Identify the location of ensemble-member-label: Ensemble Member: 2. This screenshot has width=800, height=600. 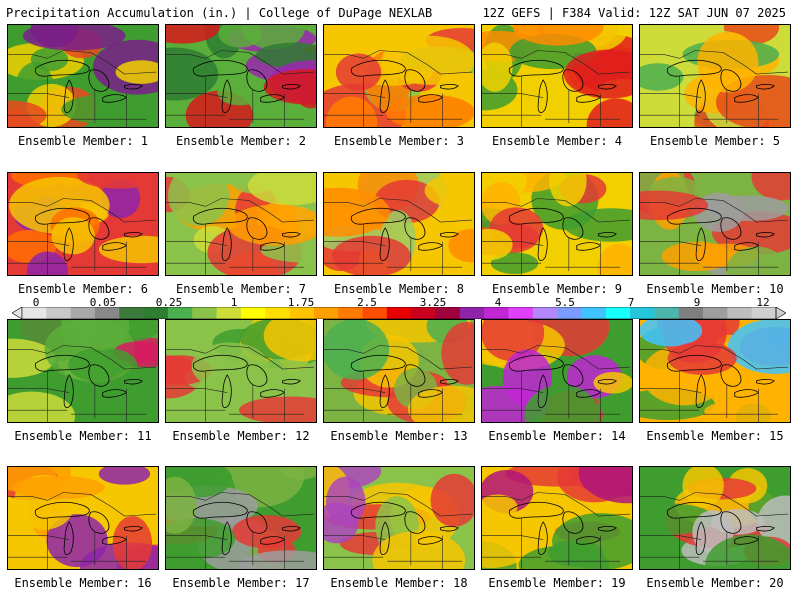
(241, 141).